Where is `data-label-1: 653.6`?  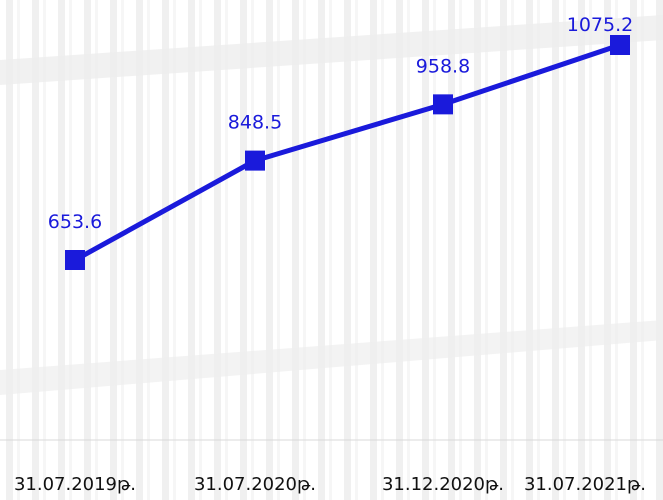 data-label-1: 653.6 is located at coordinates (75, 222).